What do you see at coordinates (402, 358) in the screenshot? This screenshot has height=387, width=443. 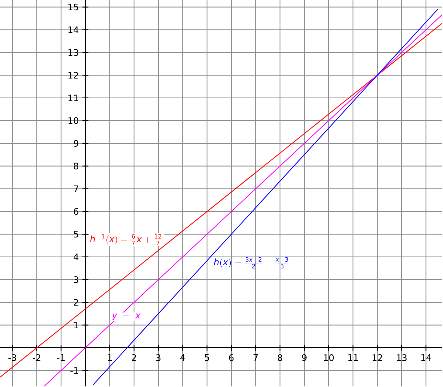 I see `x-tick-label: 13` at bounding box center [402, 358].